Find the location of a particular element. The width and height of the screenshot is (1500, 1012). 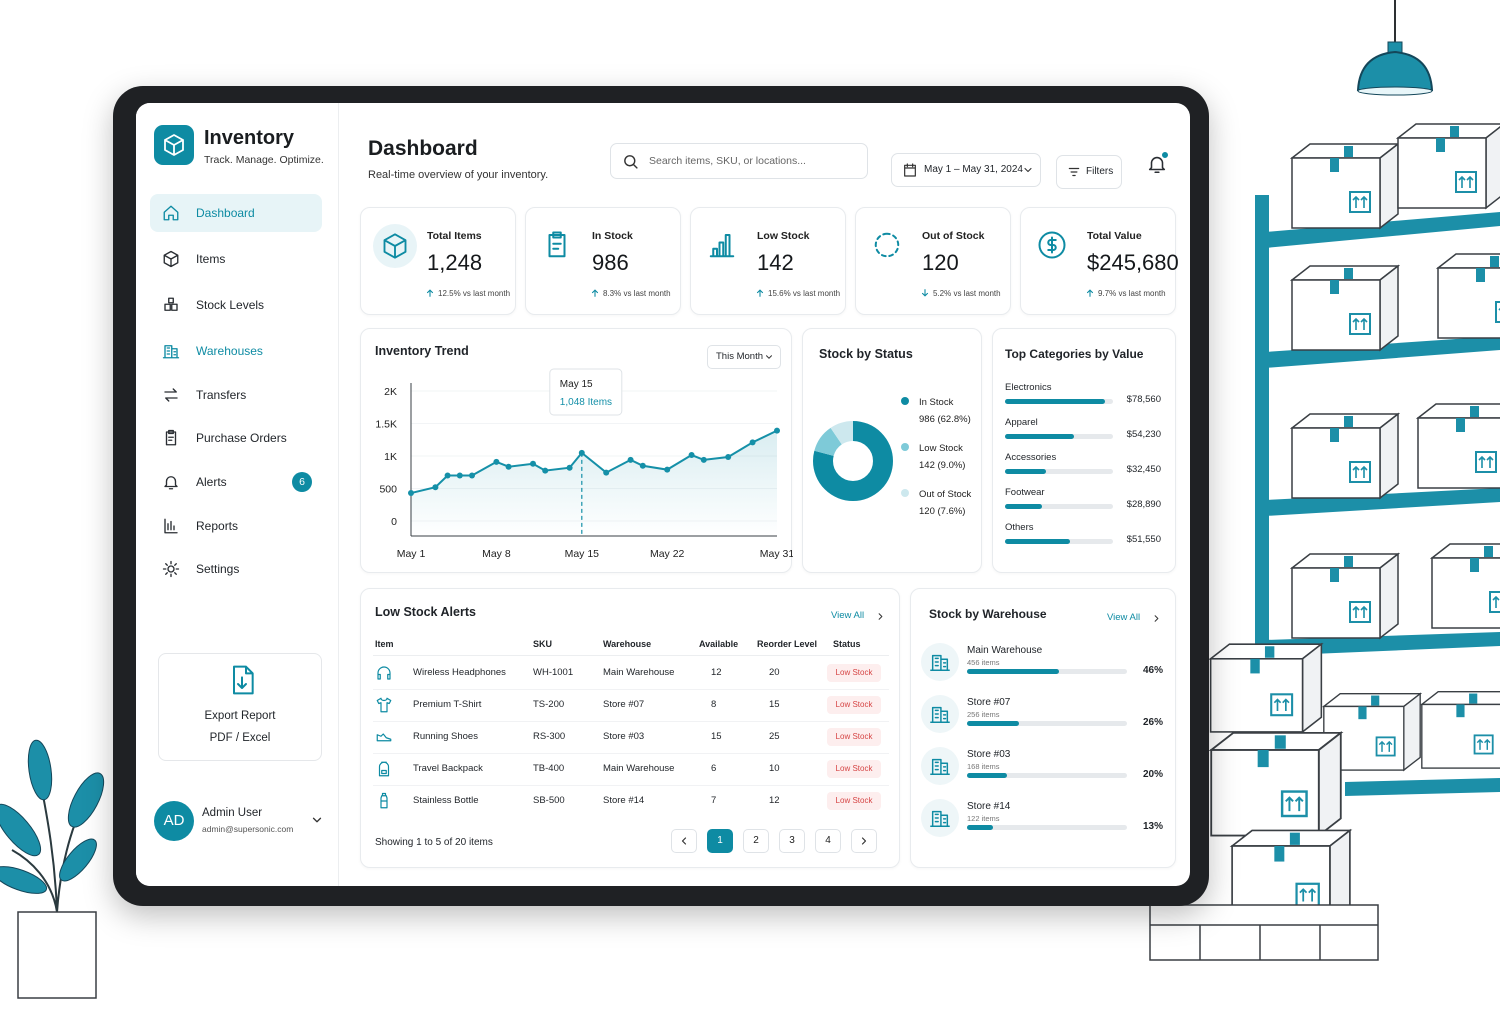

view-all-text: View All is located at coordinates (1124, 617).